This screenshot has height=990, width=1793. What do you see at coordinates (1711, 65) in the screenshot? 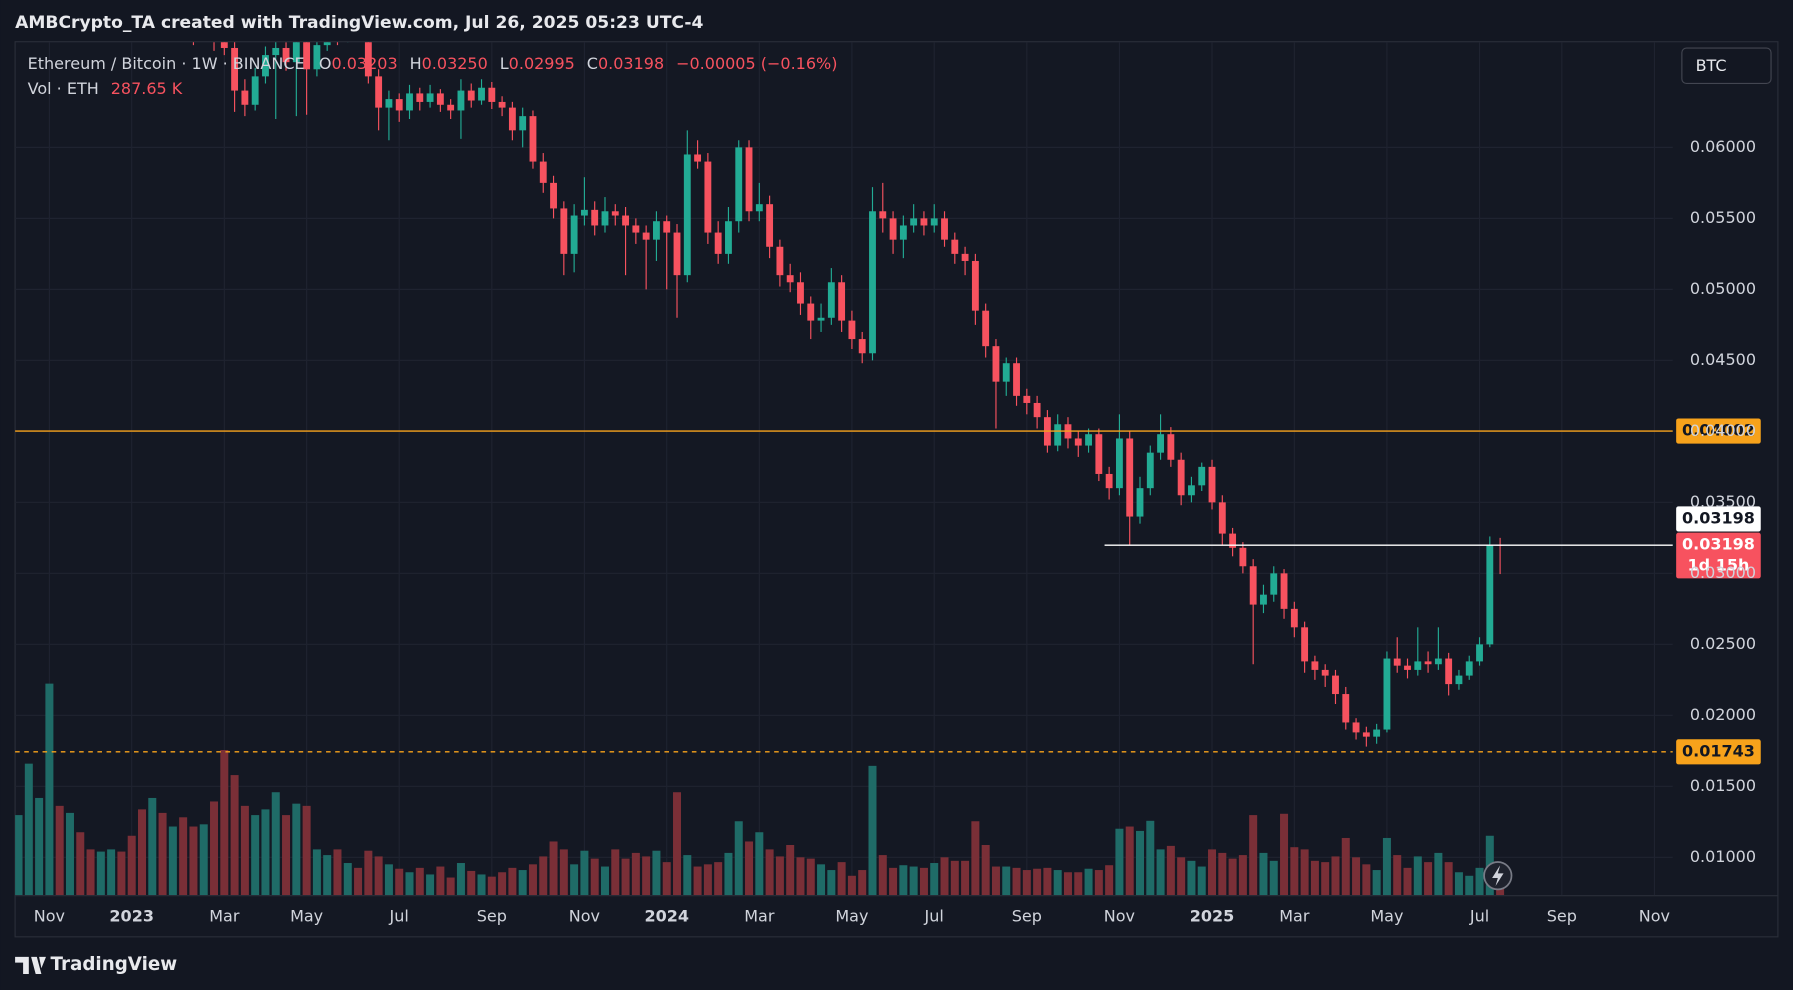
I see `currency-button-label: BTC` at bounding box center [1711, 65].